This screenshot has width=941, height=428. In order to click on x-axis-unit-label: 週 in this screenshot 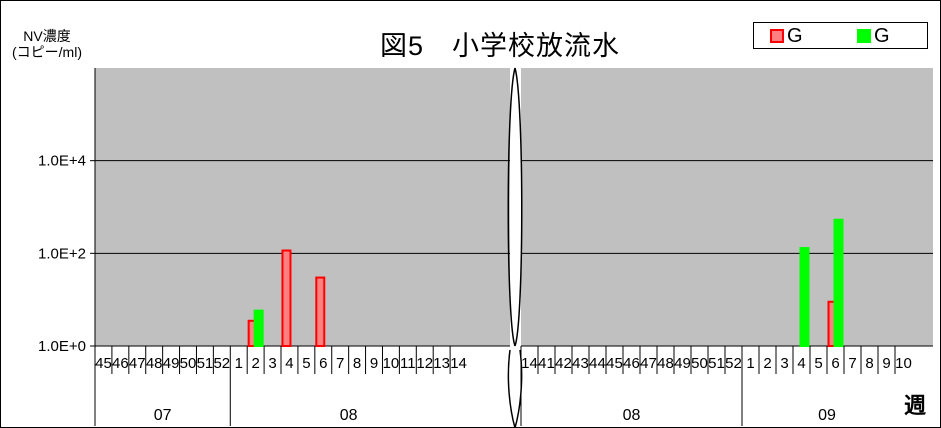, I will do `click(915, 405)`.